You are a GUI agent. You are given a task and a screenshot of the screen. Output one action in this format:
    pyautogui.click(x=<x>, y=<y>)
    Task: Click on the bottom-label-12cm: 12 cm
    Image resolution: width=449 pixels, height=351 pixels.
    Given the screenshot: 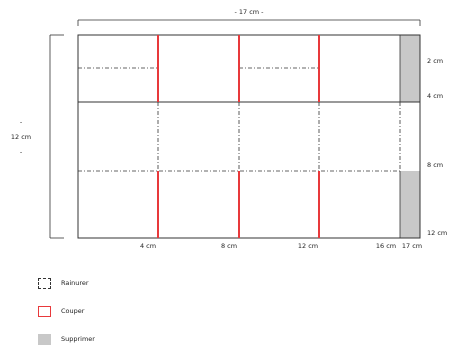 What is the action you would take?
    pyautogui.click(x=308, y=246)
    